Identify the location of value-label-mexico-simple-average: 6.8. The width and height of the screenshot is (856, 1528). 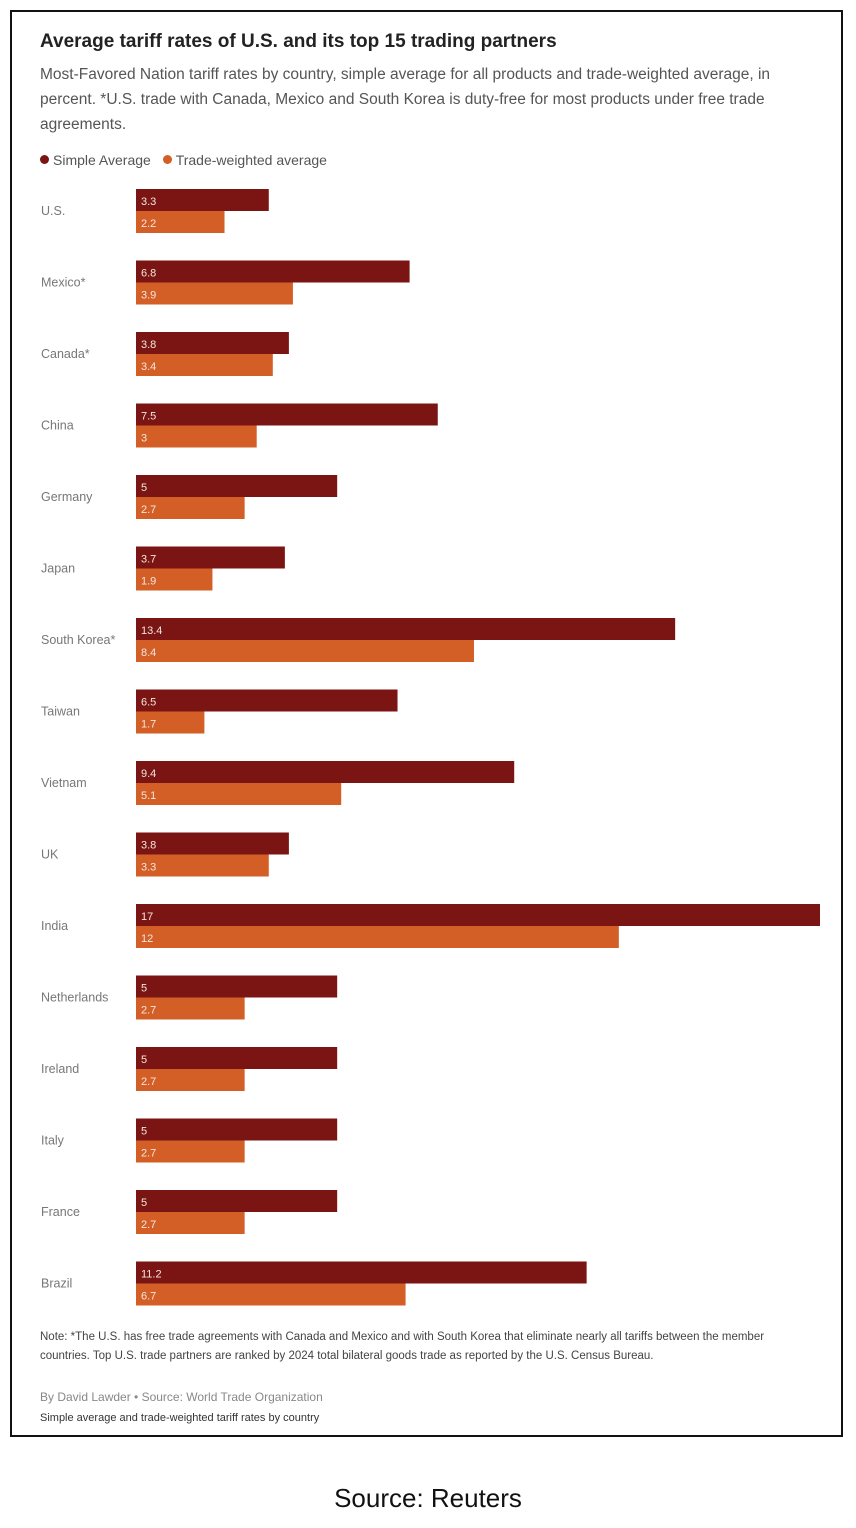
(148, 274).